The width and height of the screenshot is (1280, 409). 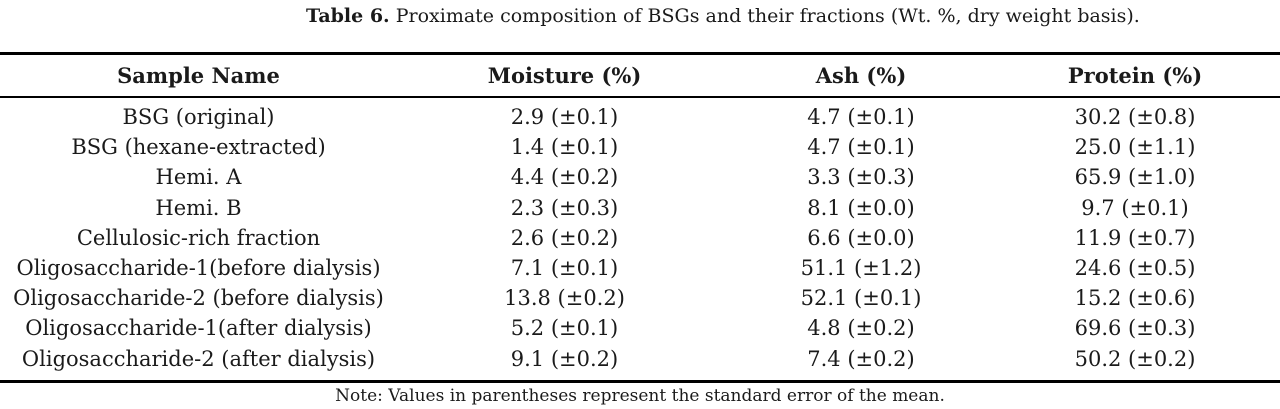 What do you see at coordinates (1135, 268) in the screenshot?
I see `protein-cell: 24.6 (±0.5)` at bounding box center [1135, 268].